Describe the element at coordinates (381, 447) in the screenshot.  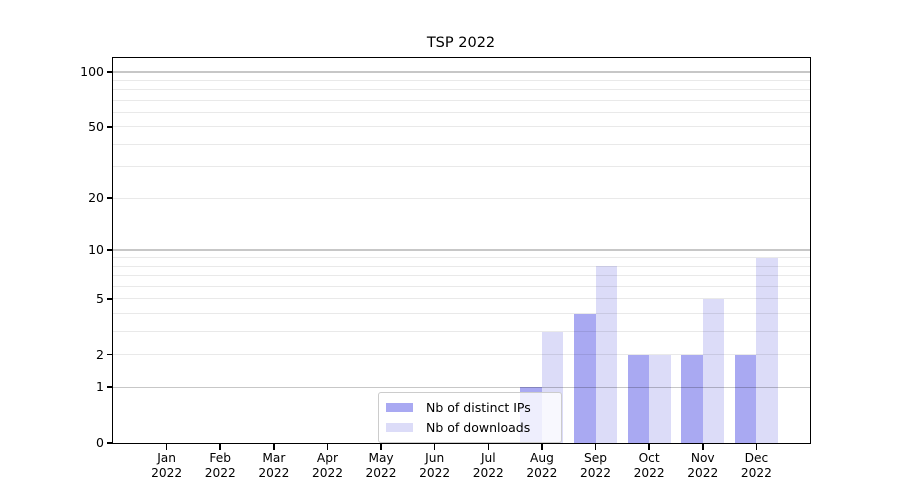
I see `x-tick-may` at that location.